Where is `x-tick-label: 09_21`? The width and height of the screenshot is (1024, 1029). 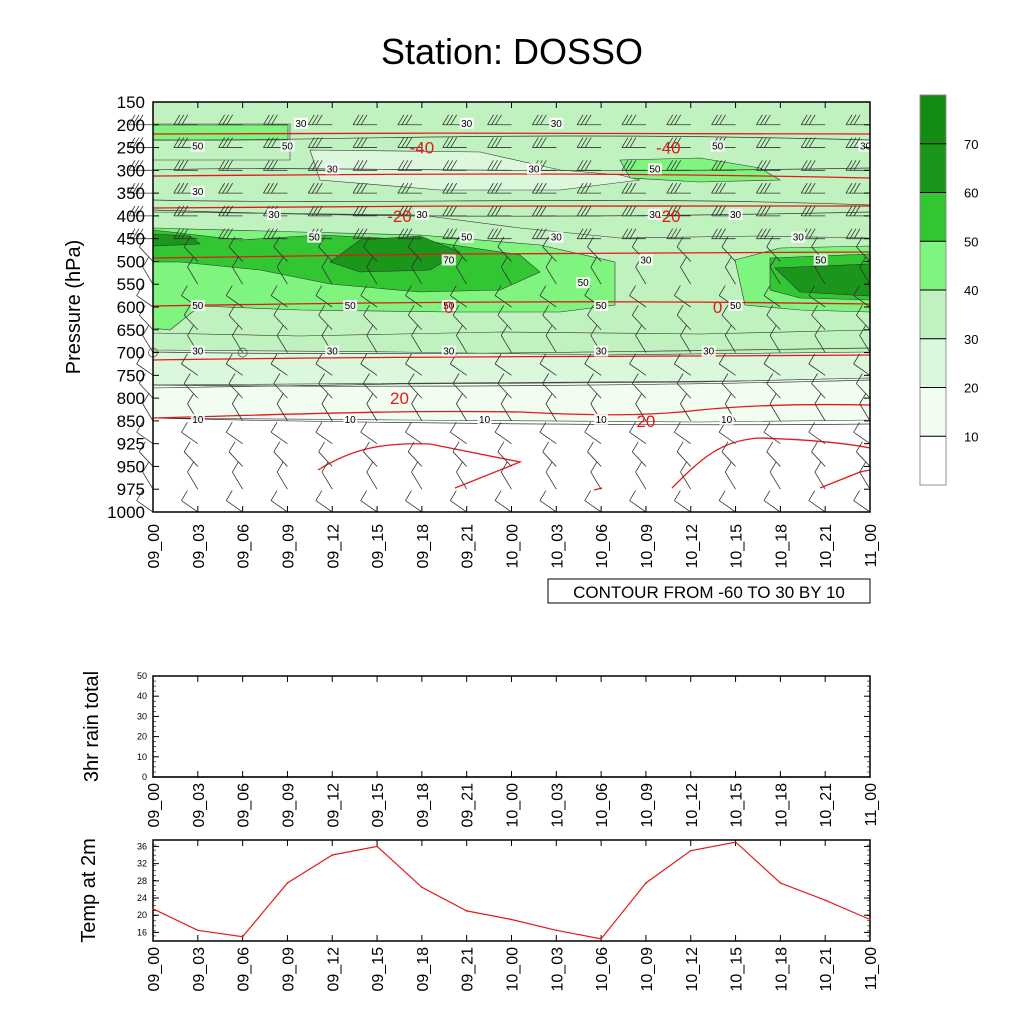 x-tick-label: 09_21 is located at coordinates (468, 969).